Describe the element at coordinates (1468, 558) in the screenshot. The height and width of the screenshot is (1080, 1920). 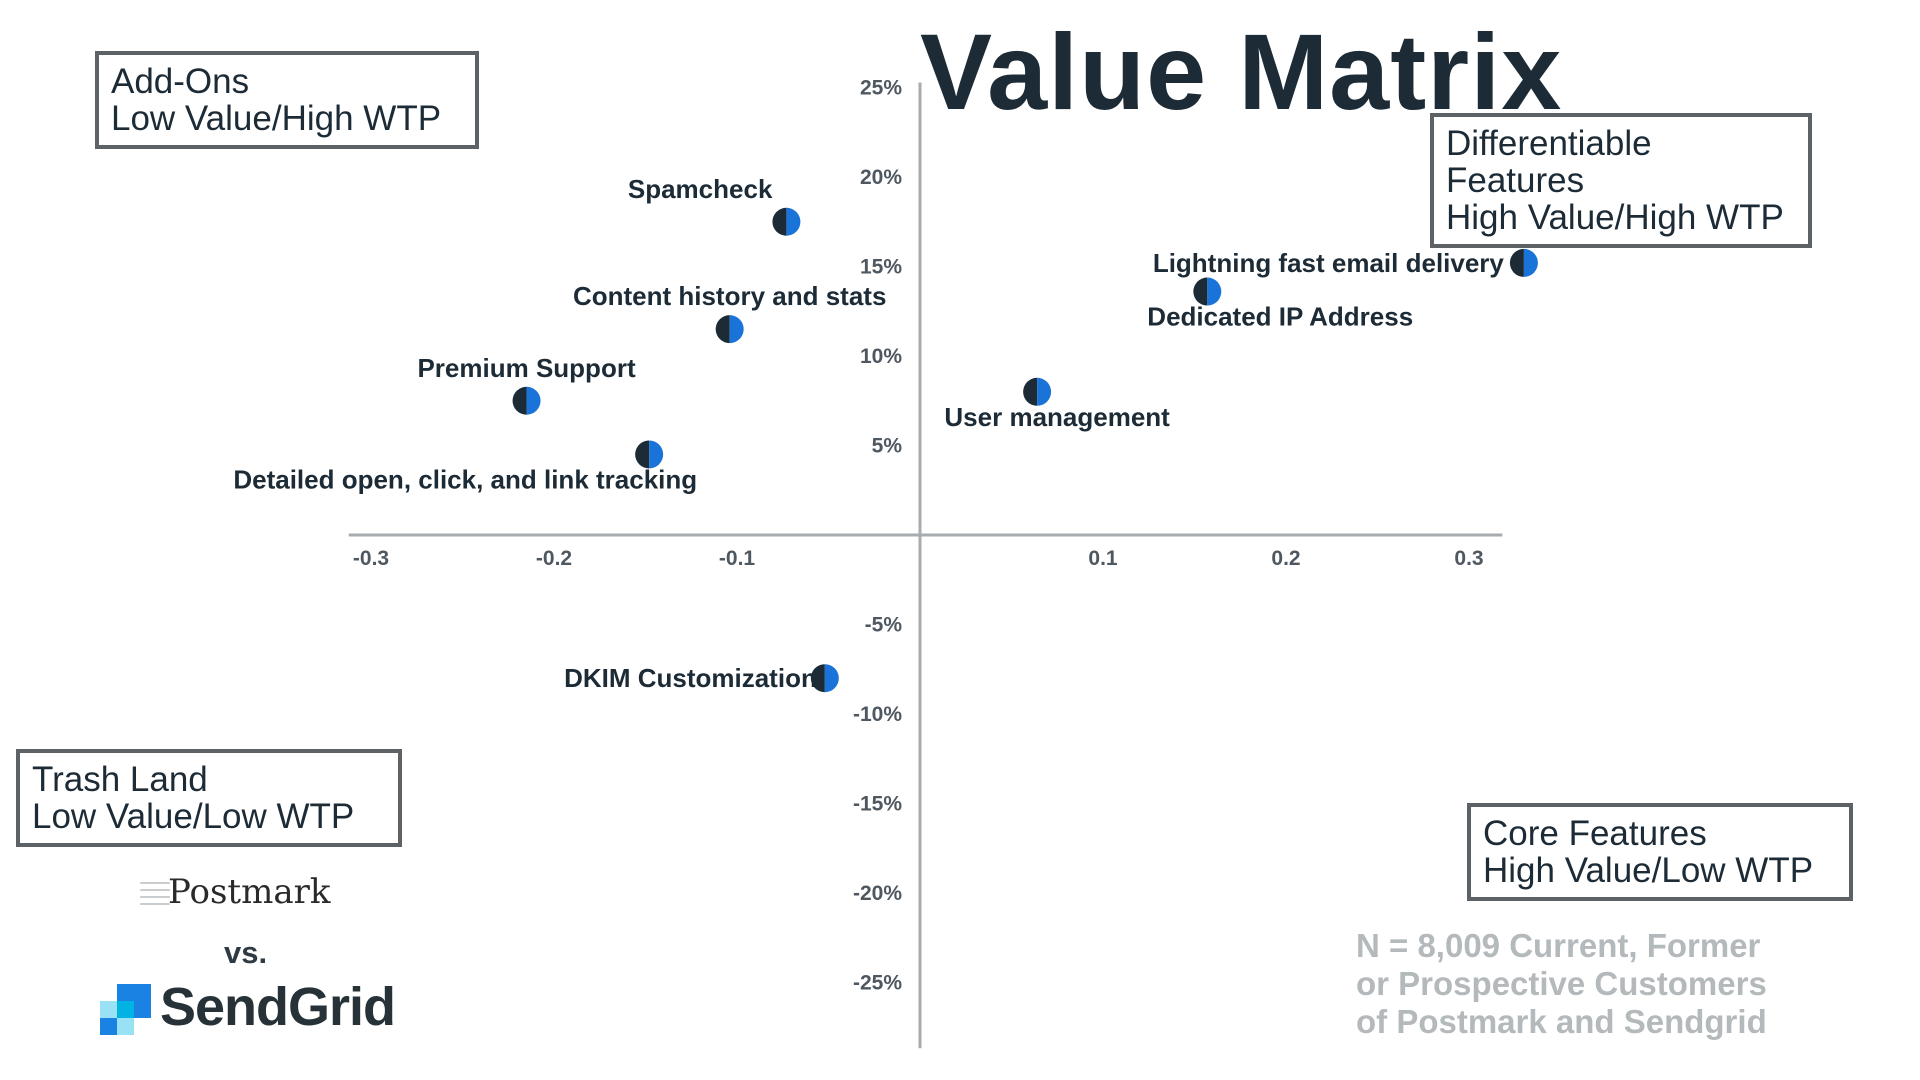
I see `x-tick-label: 0.3` at that location.